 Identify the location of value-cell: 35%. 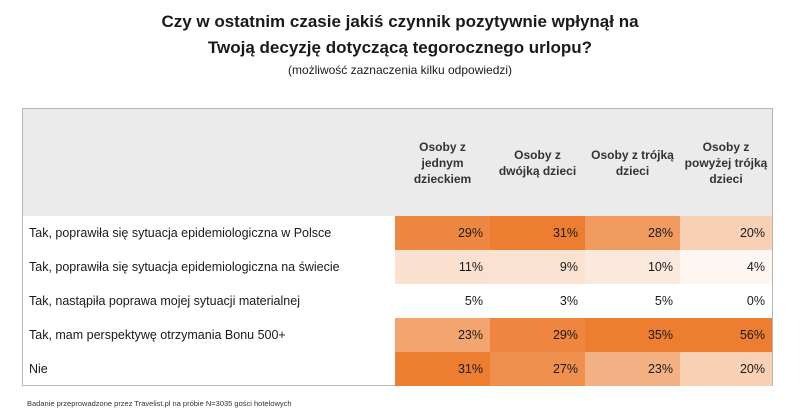
(632, 335).